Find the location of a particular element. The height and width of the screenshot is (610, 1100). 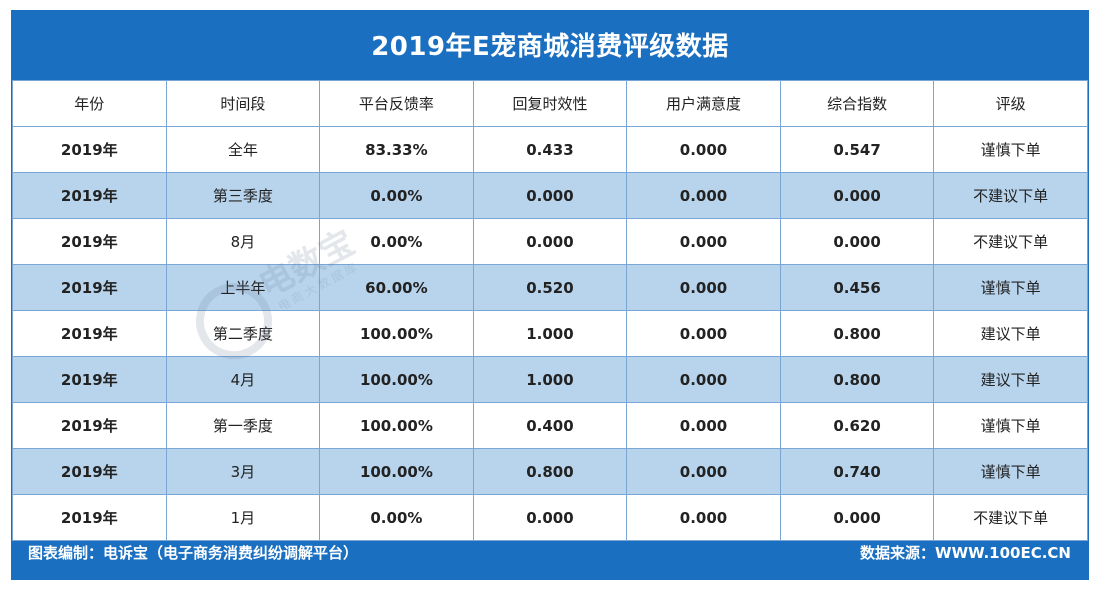

table-row: 2019年 第一季度 100.00% 0.400 0.000 0.620 谨慎下单 is located at coordinates (550, 425).